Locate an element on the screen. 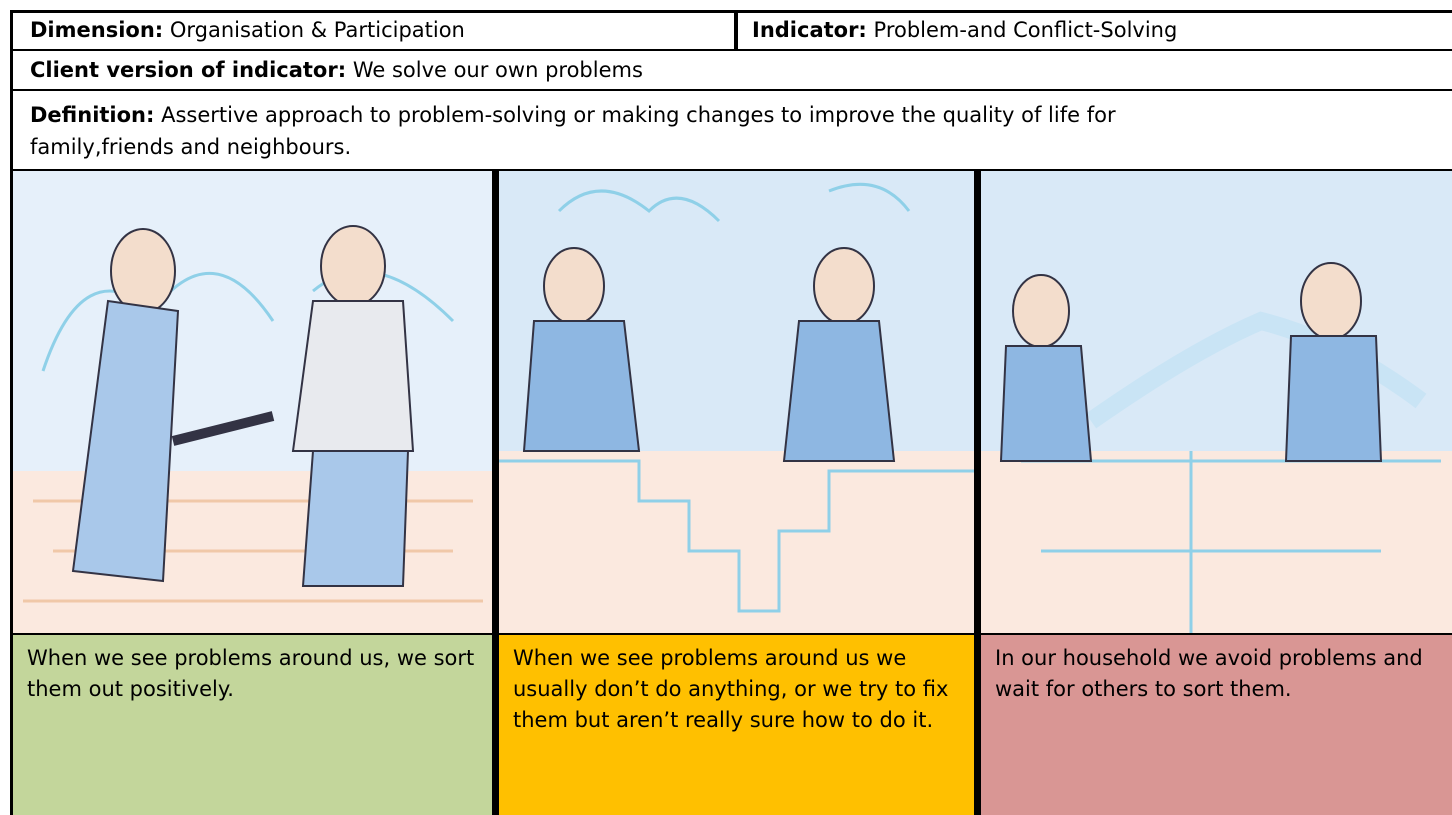  line: family,friends and neighbours. is located at coordinates (191, 147).